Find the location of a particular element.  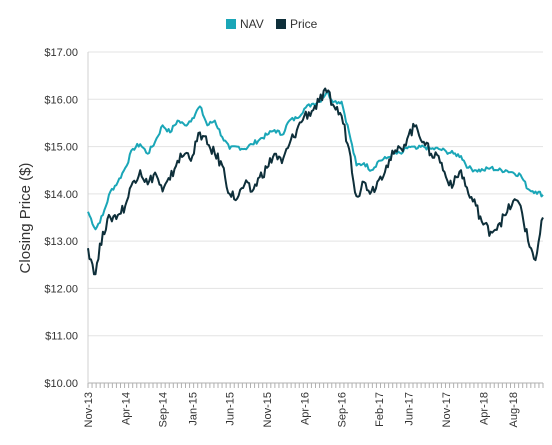

x-tick-label: Jun-17 is located at coordinates (410, 409).